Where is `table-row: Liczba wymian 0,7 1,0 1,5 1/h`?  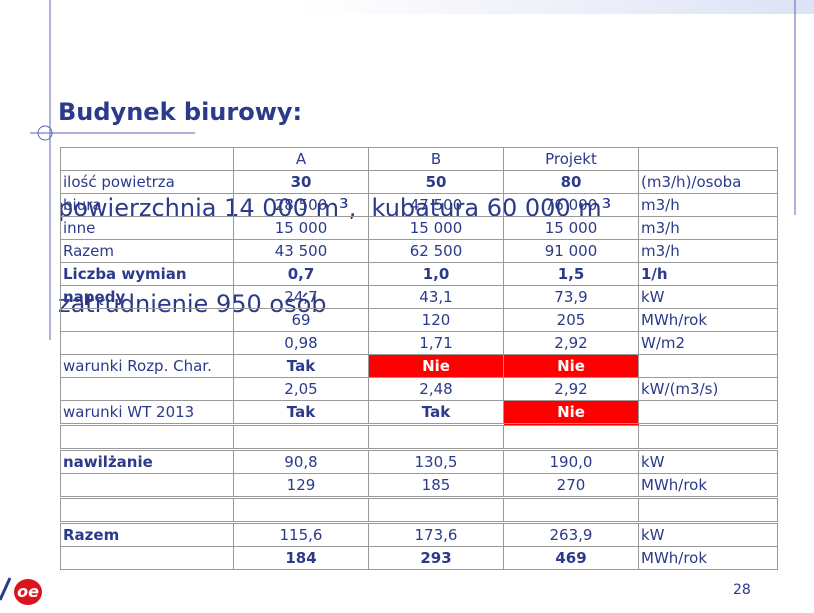 table-row: Liczba wymian 0,7 1,0 1,5 1/h is located at coordinates (419, 274).